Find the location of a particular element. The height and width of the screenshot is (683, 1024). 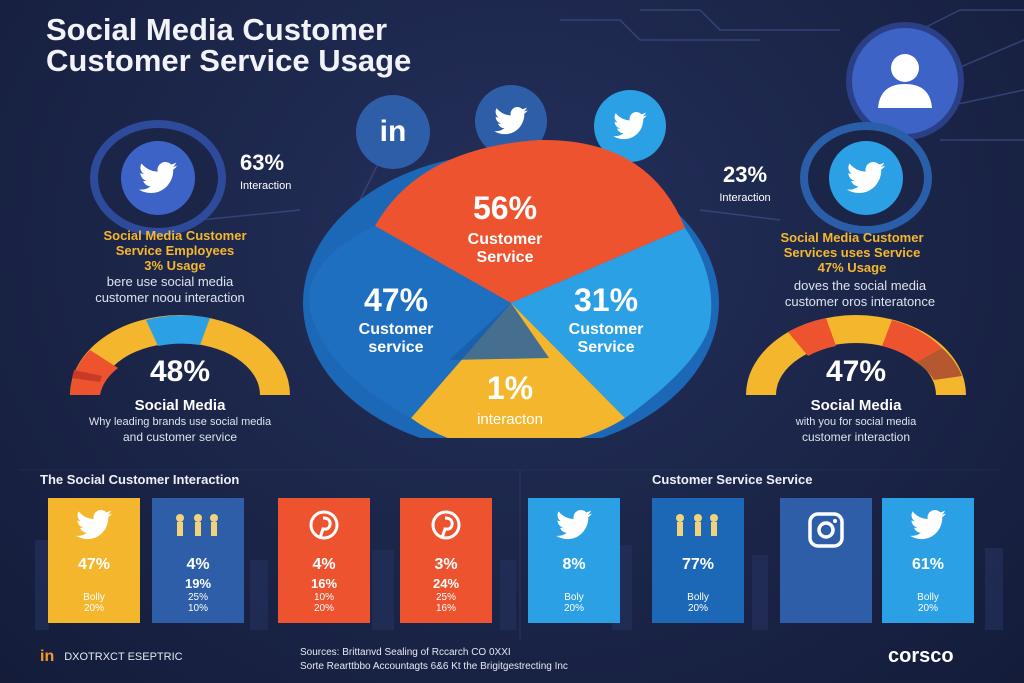

left-heading-2: Service Employees is located at coordinates (175, 250).